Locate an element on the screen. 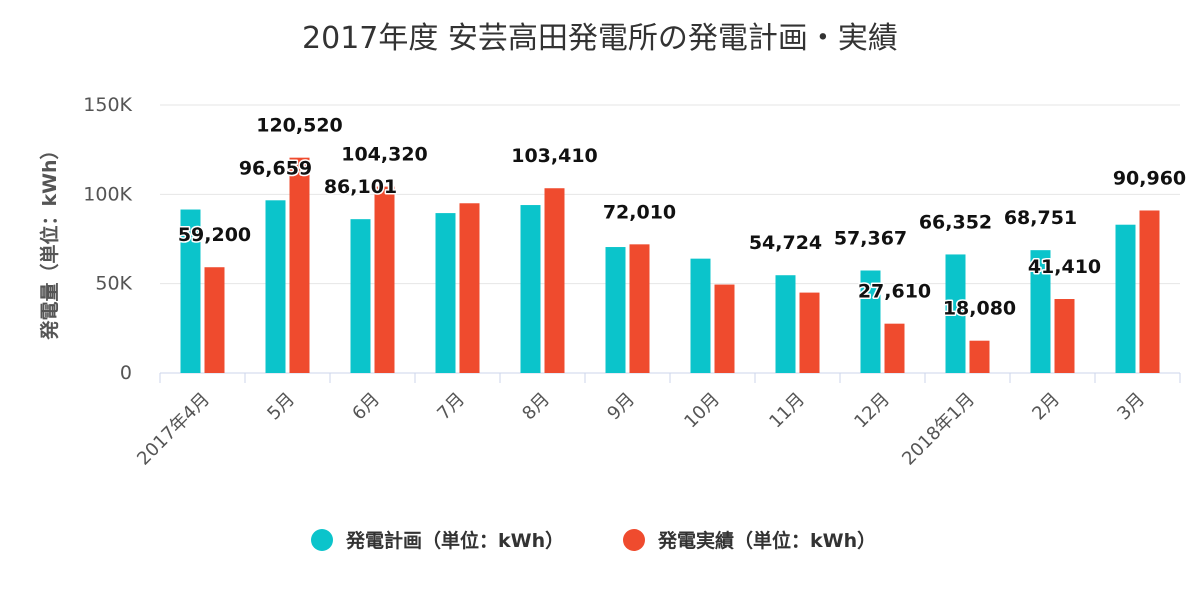 The width and height of the screenshot is (1200, 600). legend-item-1: 発電実績（単位：kWh） is located at coordinates (749, 540).